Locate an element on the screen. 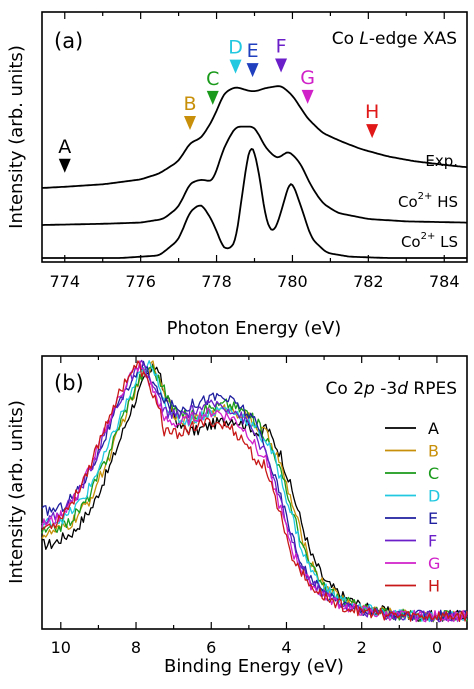 The width and height of the screenshot is (474, 689). legend-label: F is located at coordinates (432, 541).